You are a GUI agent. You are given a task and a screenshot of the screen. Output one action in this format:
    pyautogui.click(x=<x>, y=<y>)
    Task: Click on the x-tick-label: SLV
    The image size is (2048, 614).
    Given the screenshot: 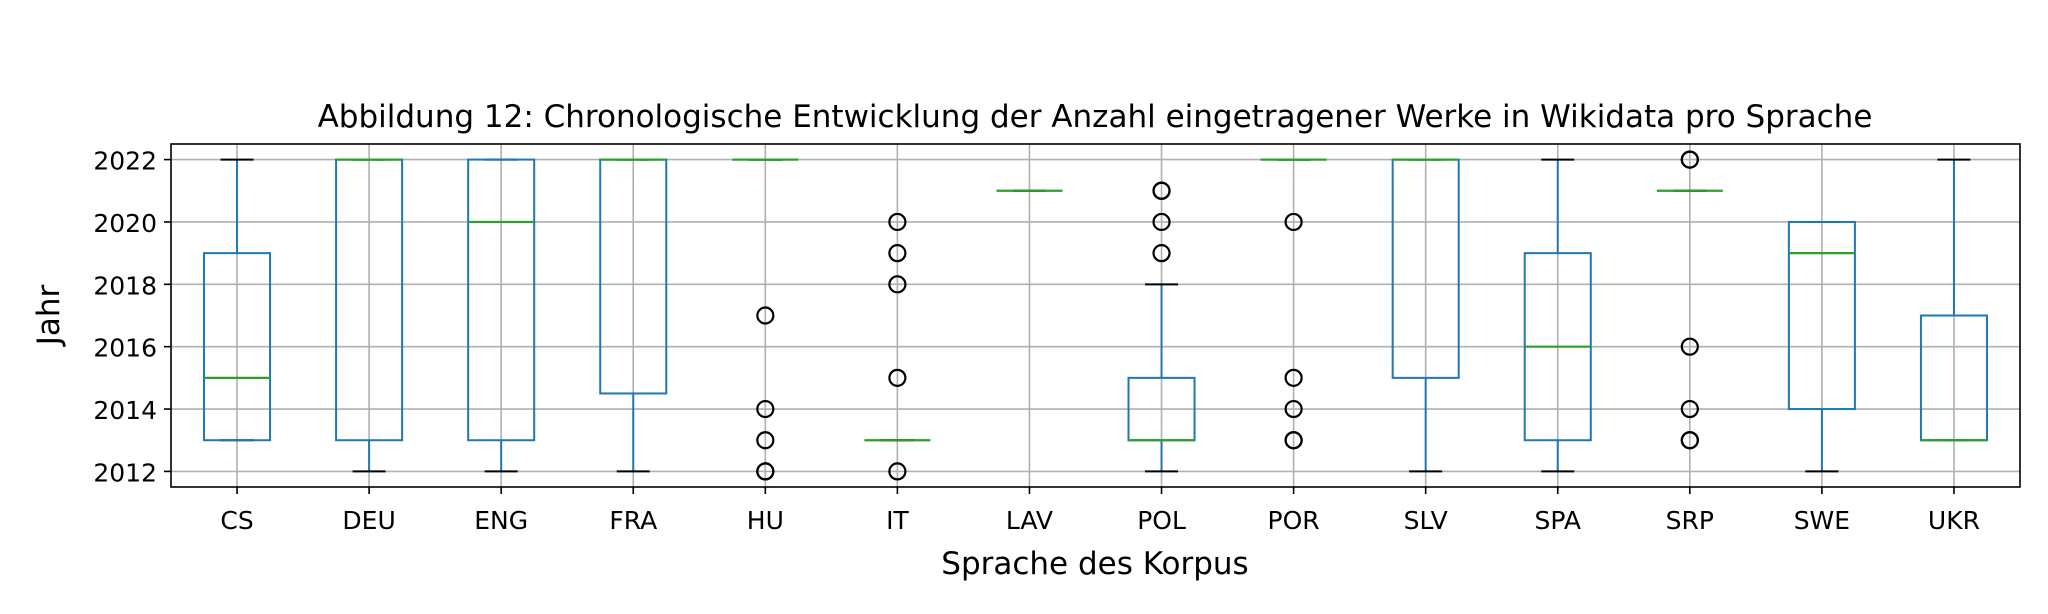 What is the action you would take?
    pyautogui.click(x=1426, y=520)
    